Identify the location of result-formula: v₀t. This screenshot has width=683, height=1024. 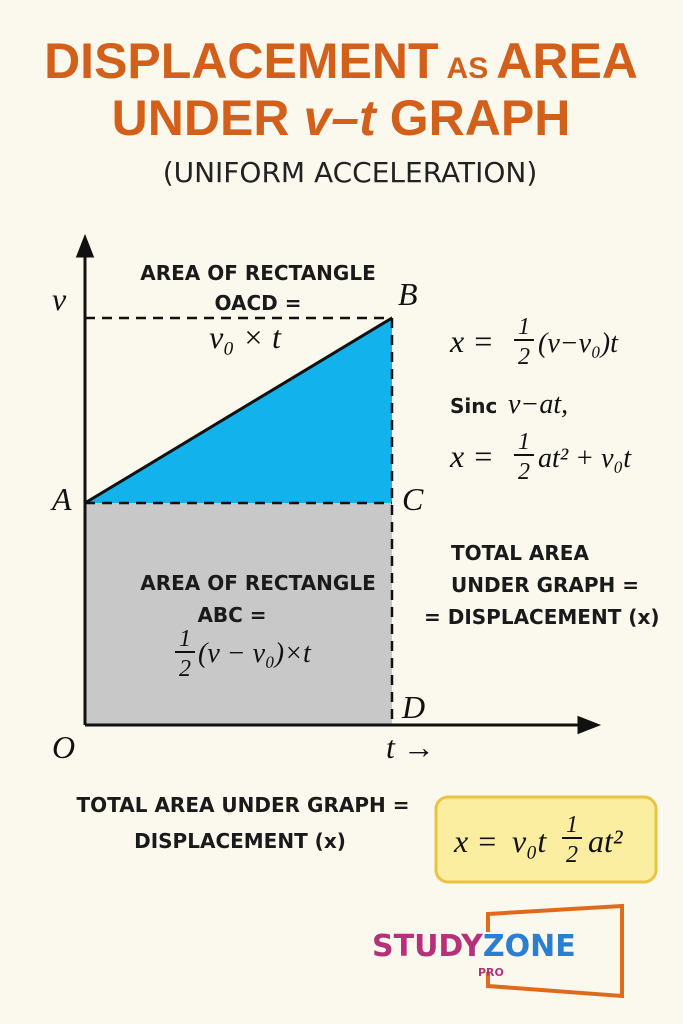
(529, 841).